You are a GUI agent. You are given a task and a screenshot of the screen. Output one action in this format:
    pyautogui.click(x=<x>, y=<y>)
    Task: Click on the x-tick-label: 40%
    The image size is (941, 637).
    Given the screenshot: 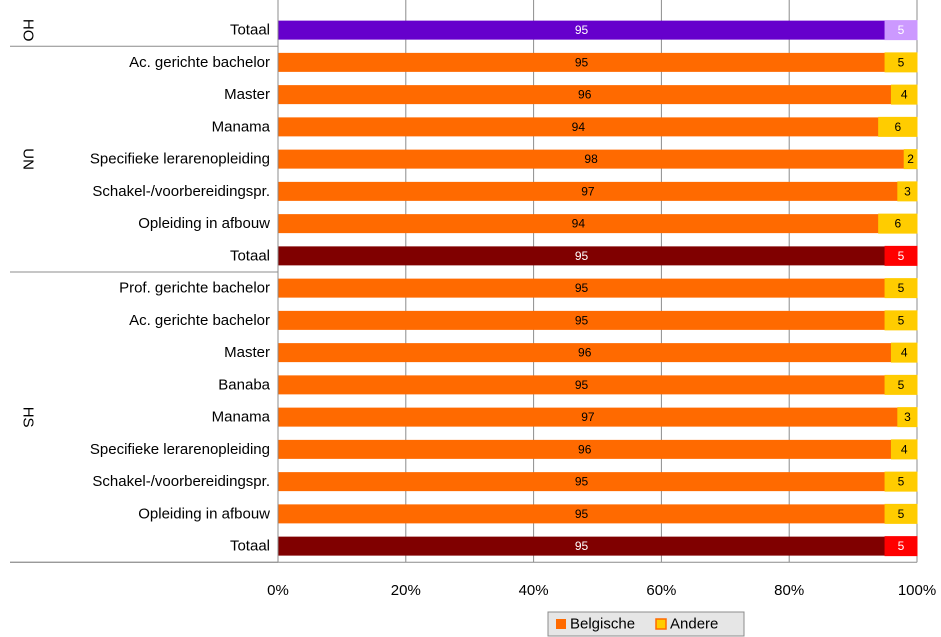 What is the action you would take?
    pyautogui.click(x=534, y=590)
    